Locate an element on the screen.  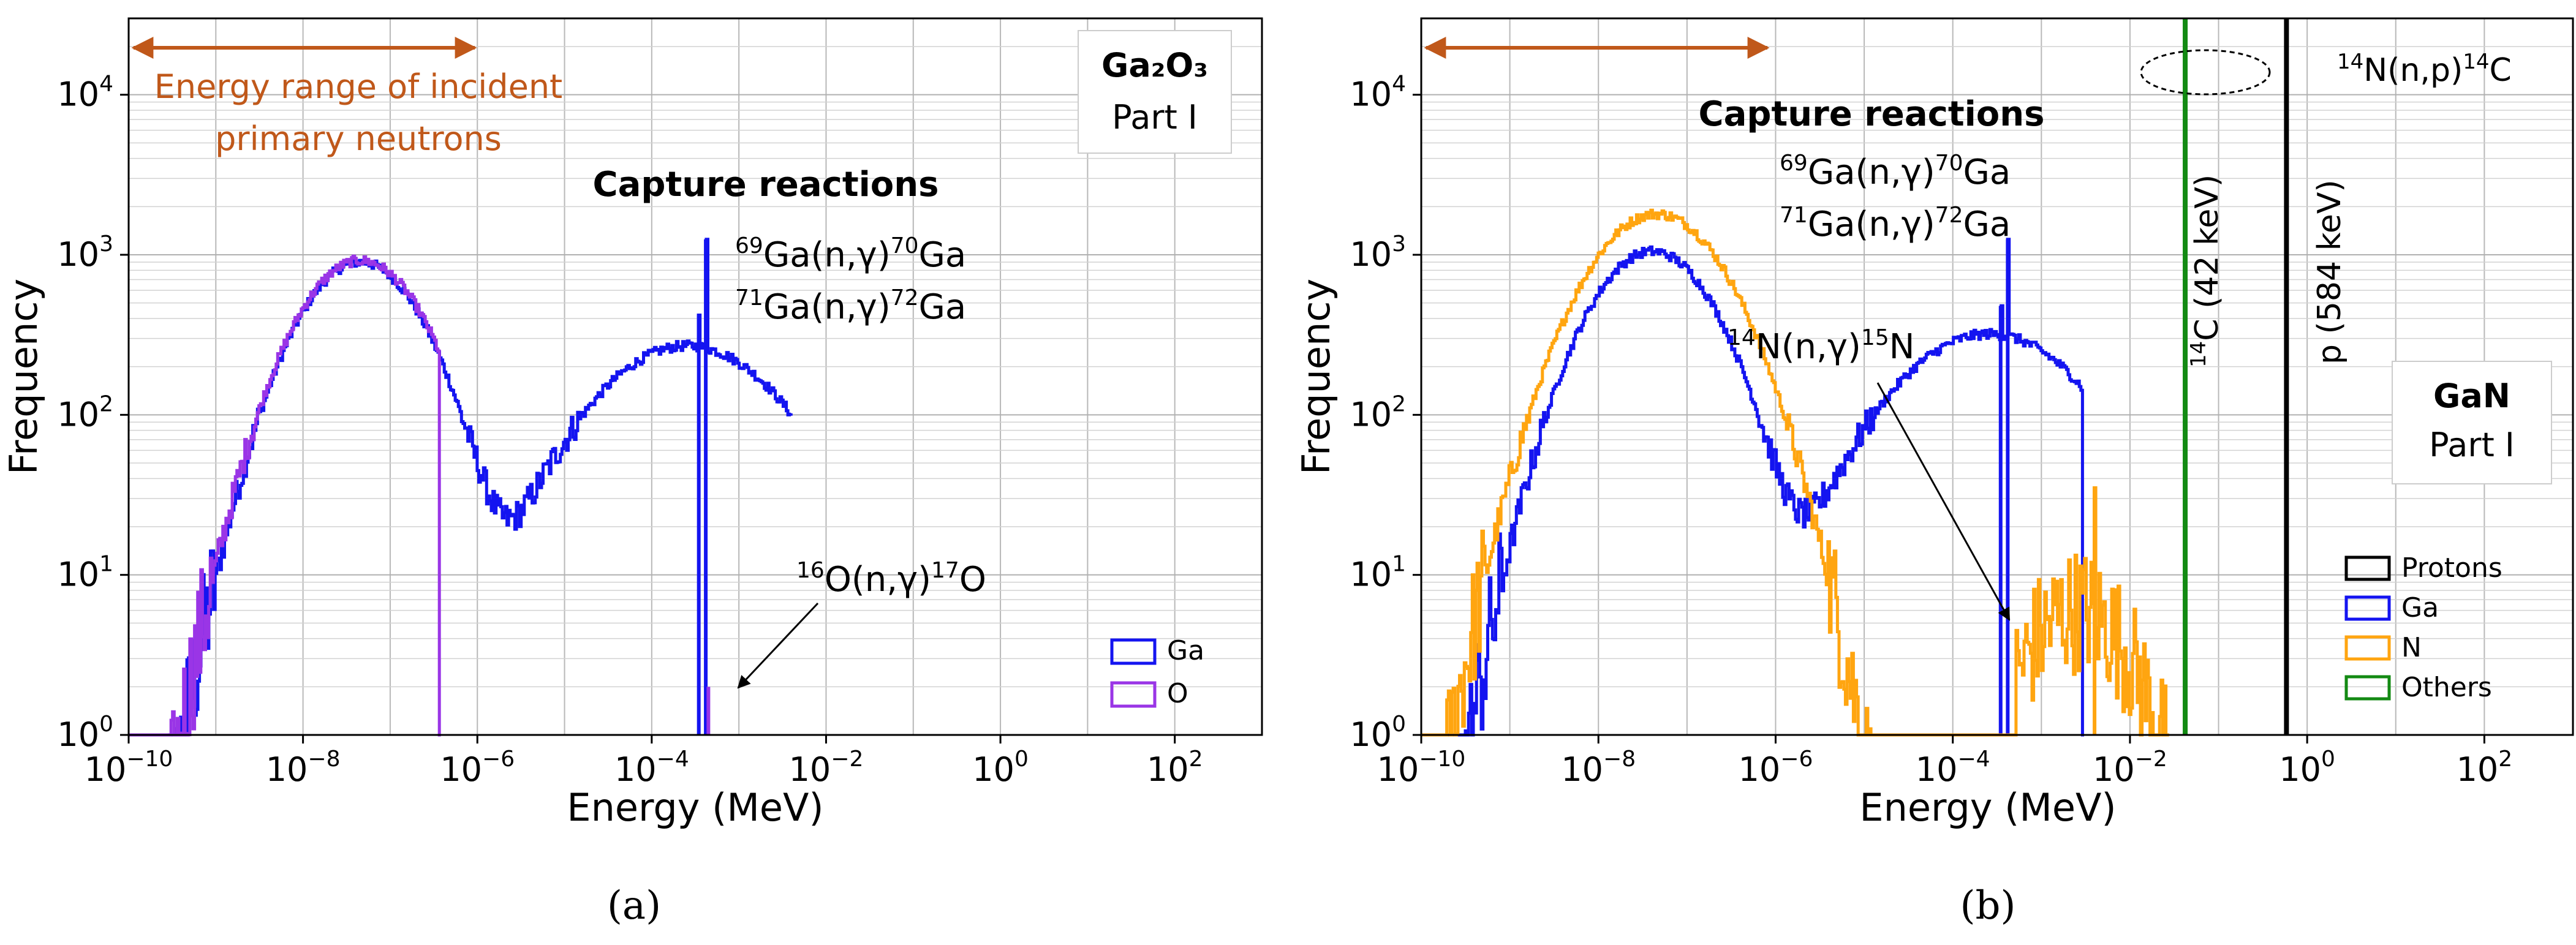
ann-ga69-a: Ga(n, is located at coordinates (810, 255).